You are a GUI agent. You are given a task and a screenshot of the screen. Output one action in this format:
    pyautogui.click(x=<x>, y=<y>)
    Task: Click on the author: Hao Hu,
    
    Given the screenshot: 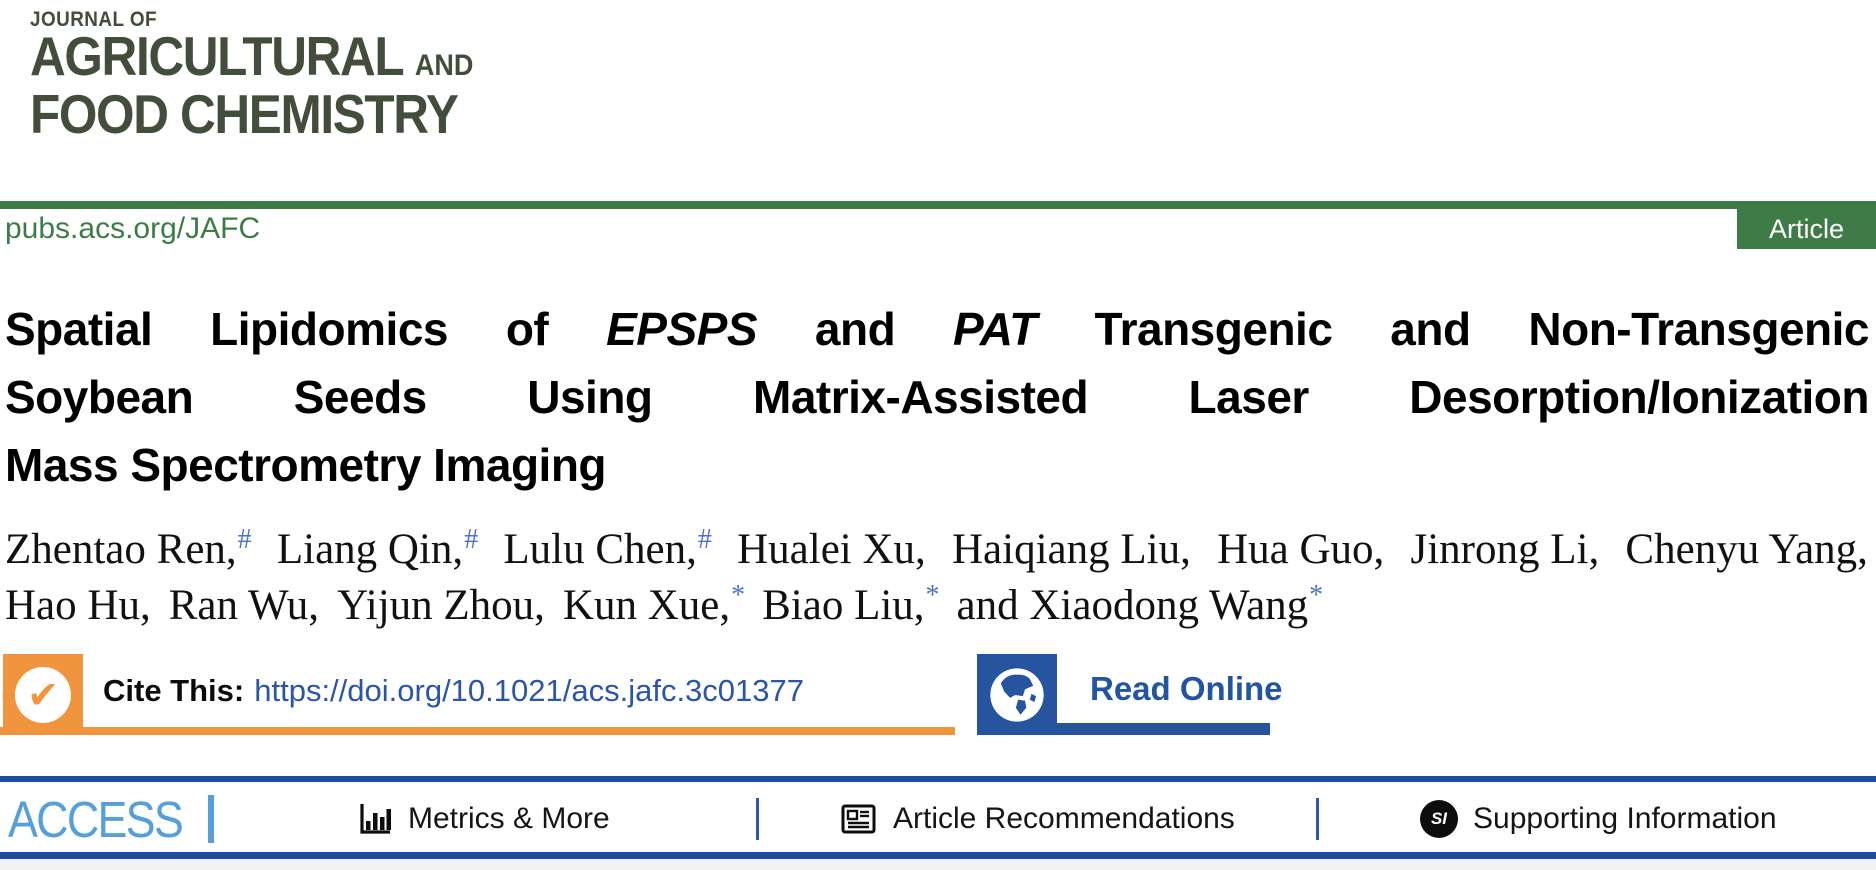 What is the action you would take?
    pyautogui.click(x=78, y=605)
    